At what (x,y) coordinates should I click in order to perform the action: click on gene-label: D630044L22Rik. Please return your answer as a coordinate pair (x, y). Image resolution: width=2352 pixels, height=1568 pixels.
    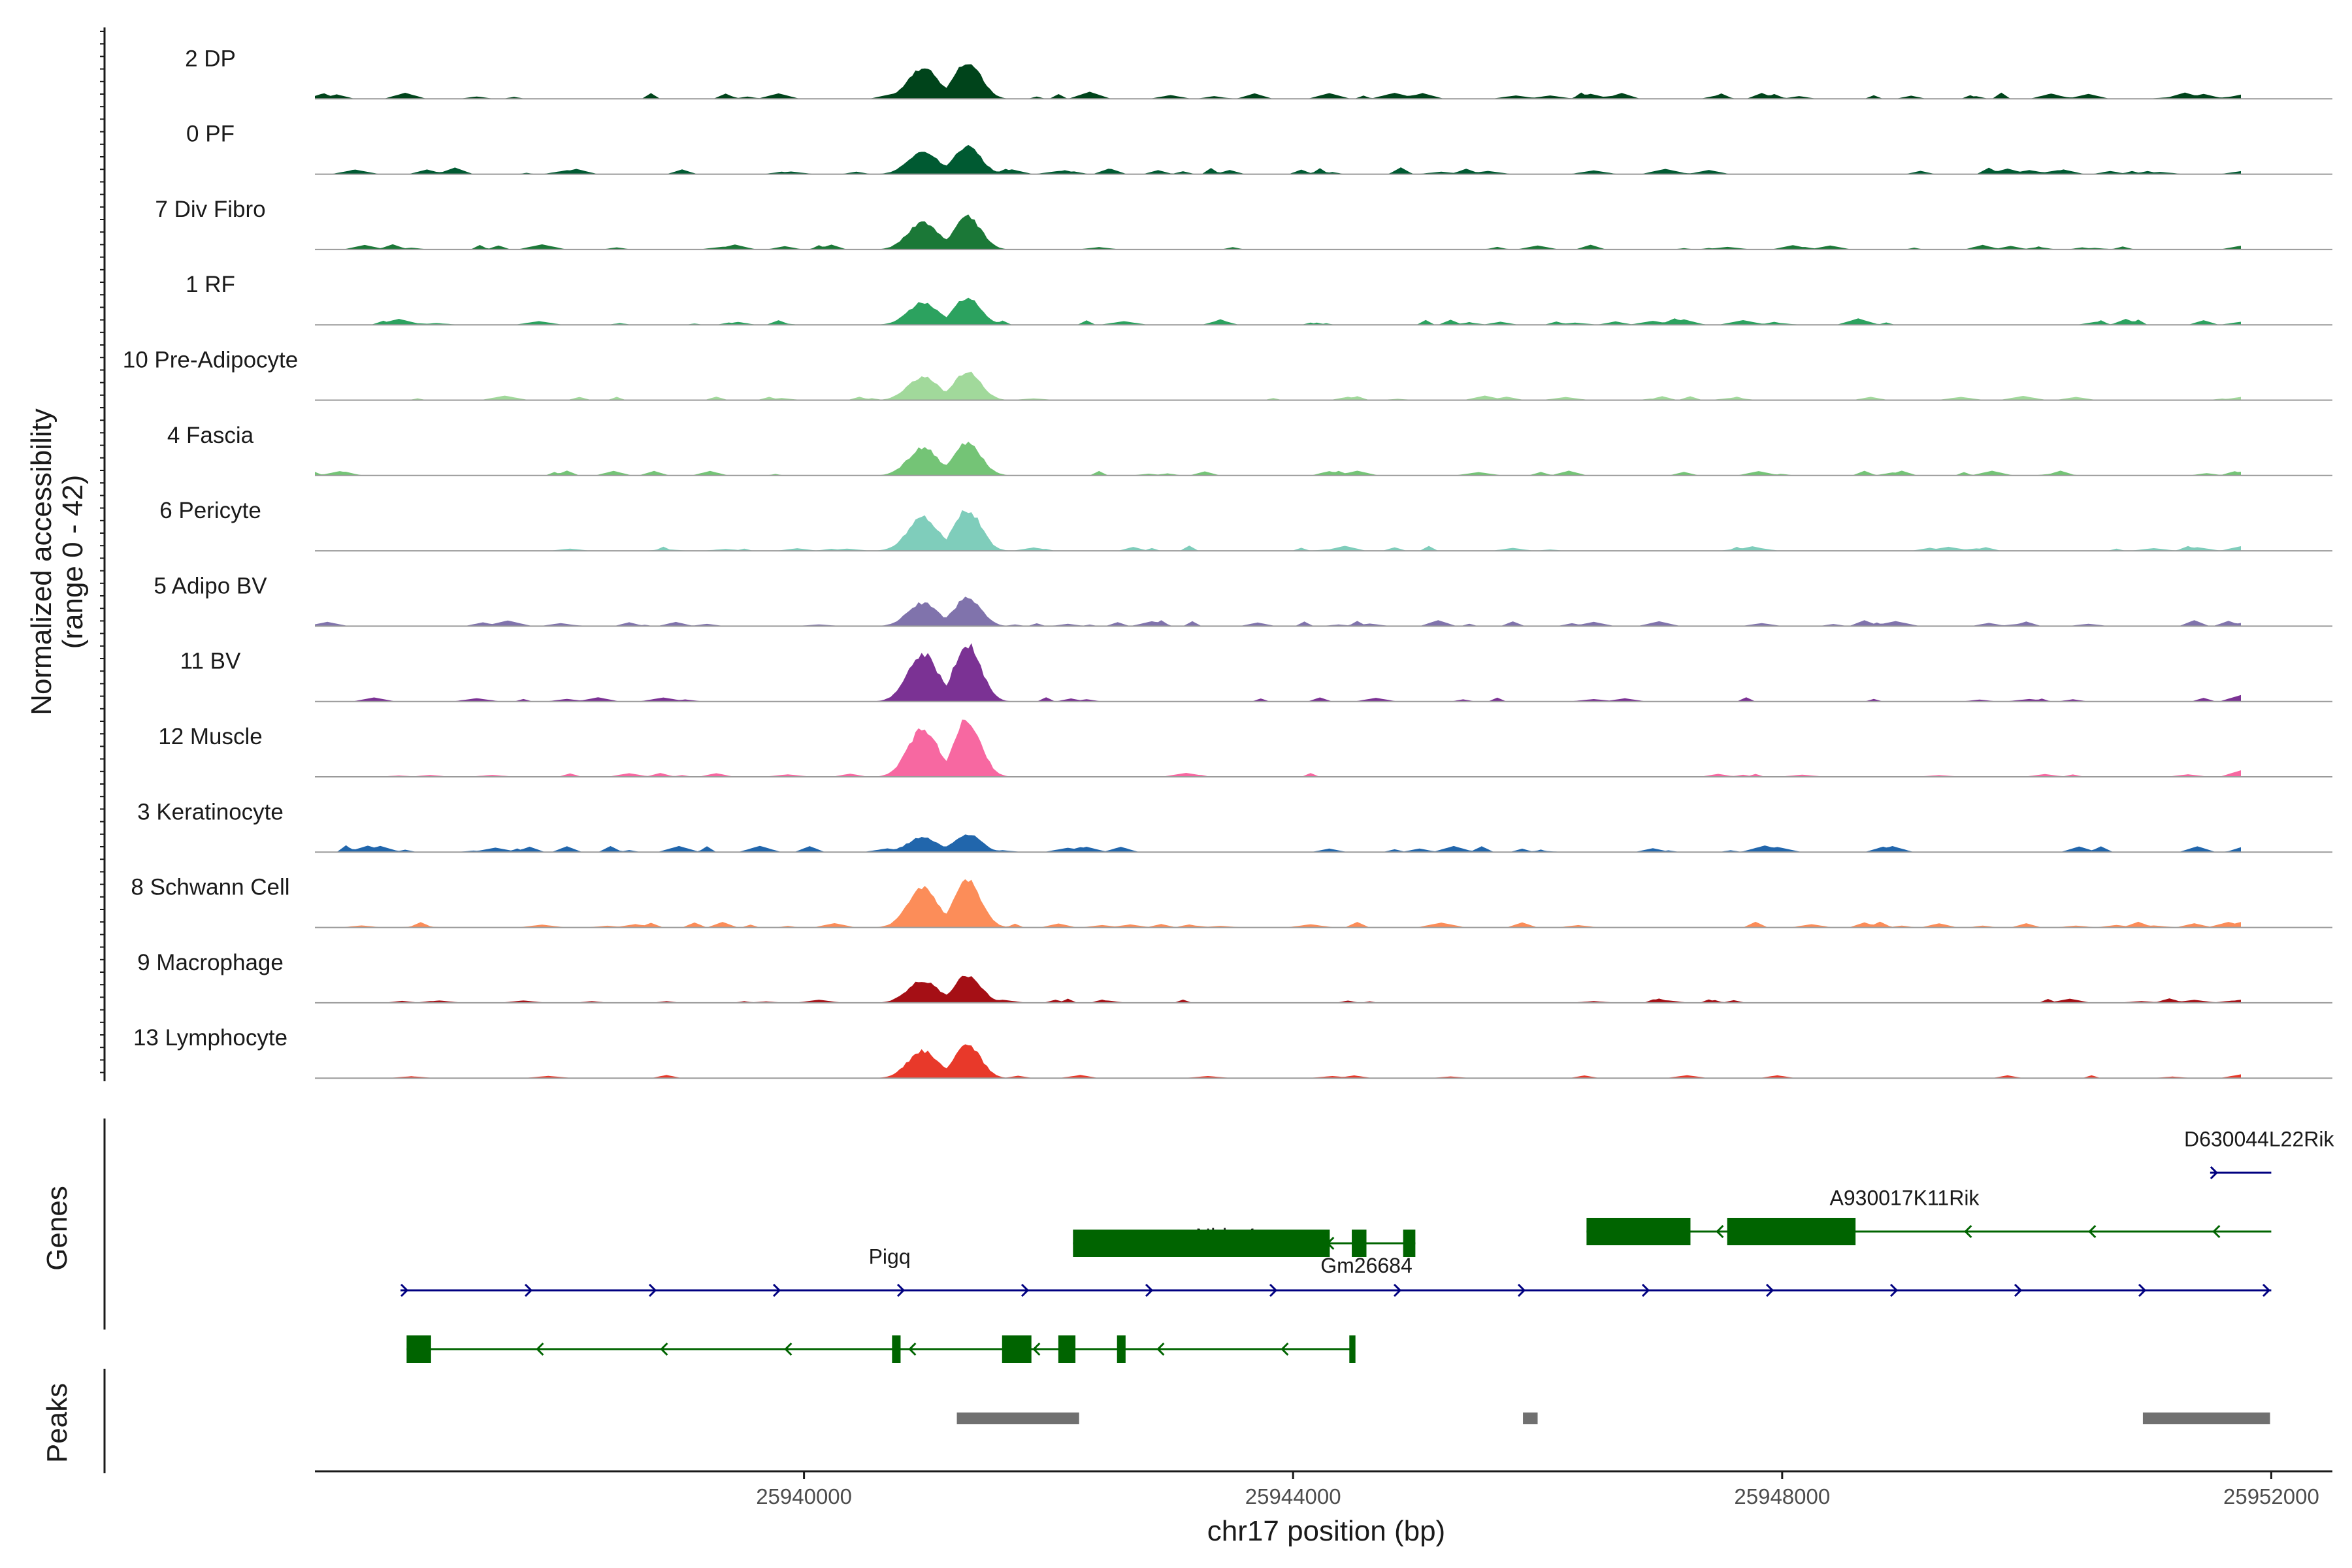
    Looking at the image, I should click on (2259, 1139).